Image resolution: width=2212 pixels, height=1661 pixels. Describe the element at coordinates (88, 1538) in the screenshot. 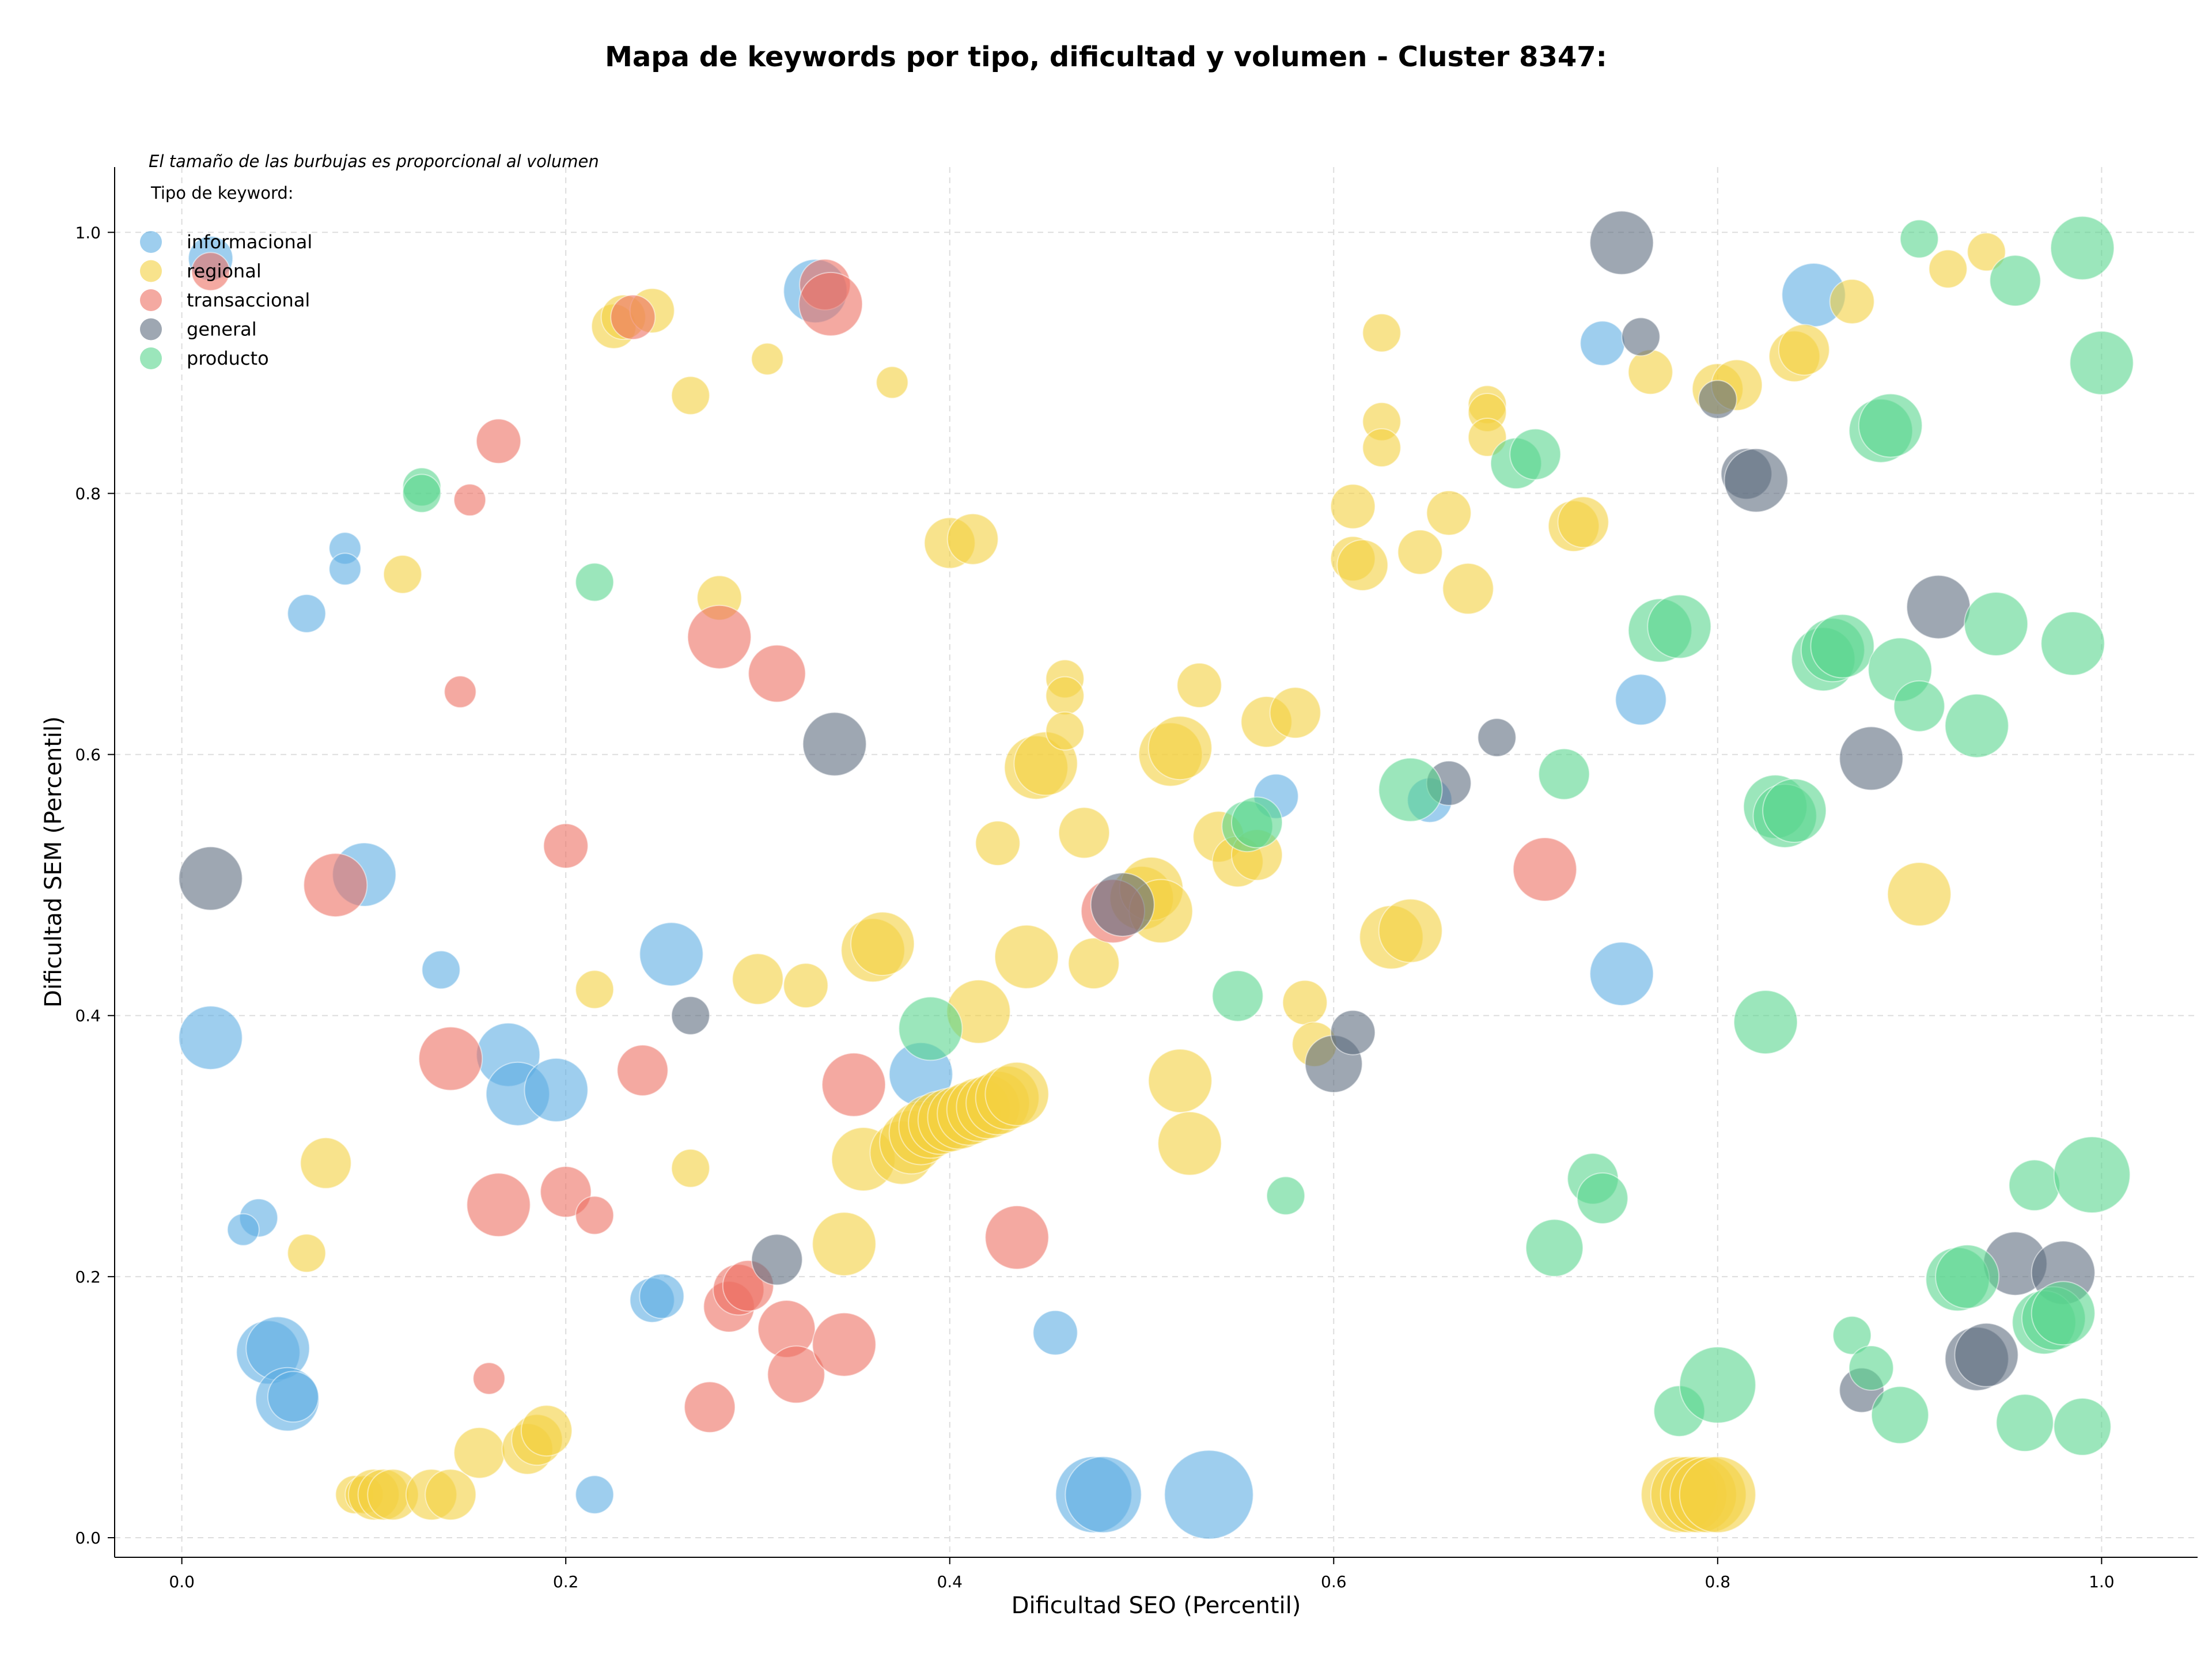

I see `y-tick-label: 0.0` at that location.